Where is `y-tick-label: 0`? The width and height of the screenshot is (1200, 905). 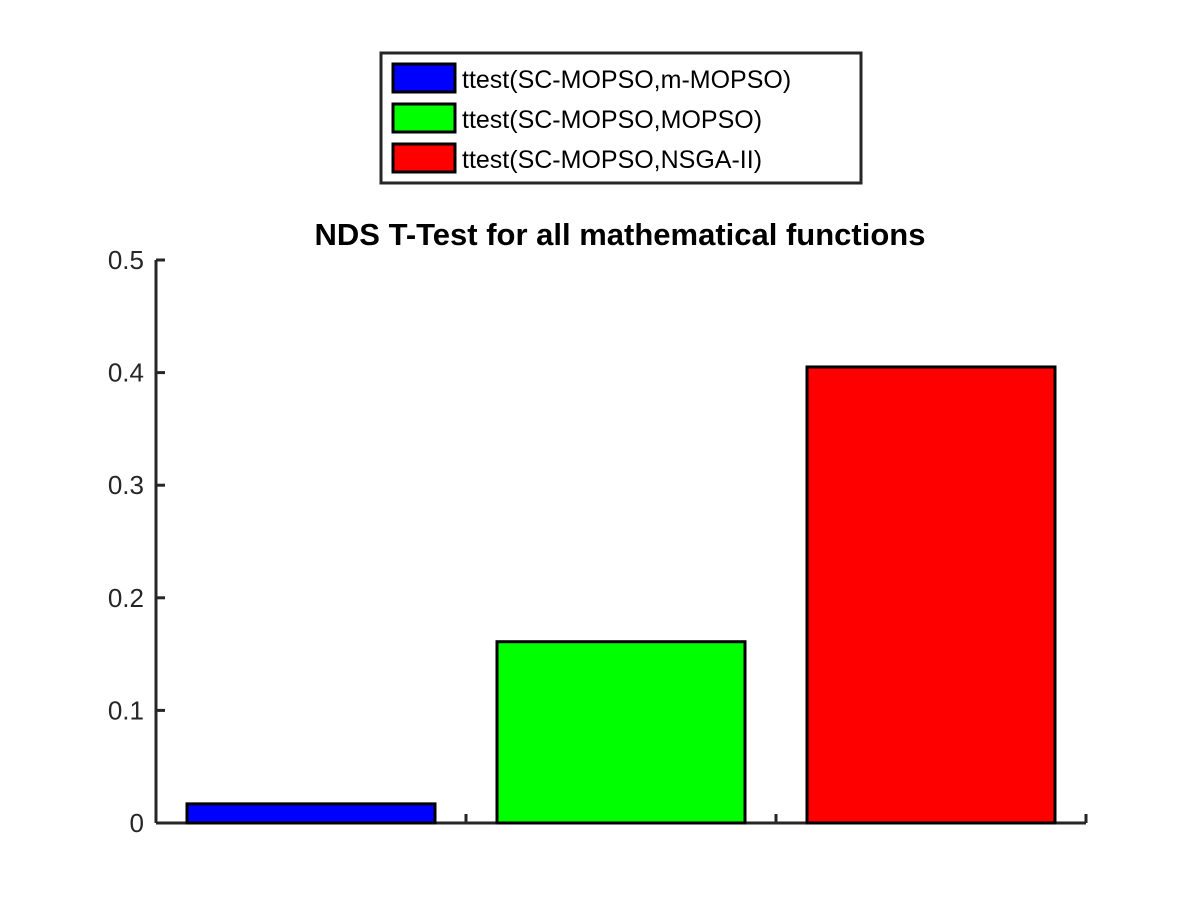
y-tick-label: 0 is located at coordinates (137, 823).